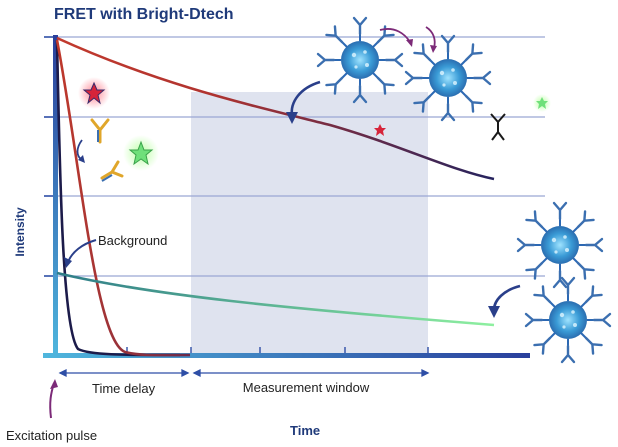  What do you see at coordinates (305, 430) in the screenshot?
I see `x-axis-label: Time` at bounding box center [305, 430].